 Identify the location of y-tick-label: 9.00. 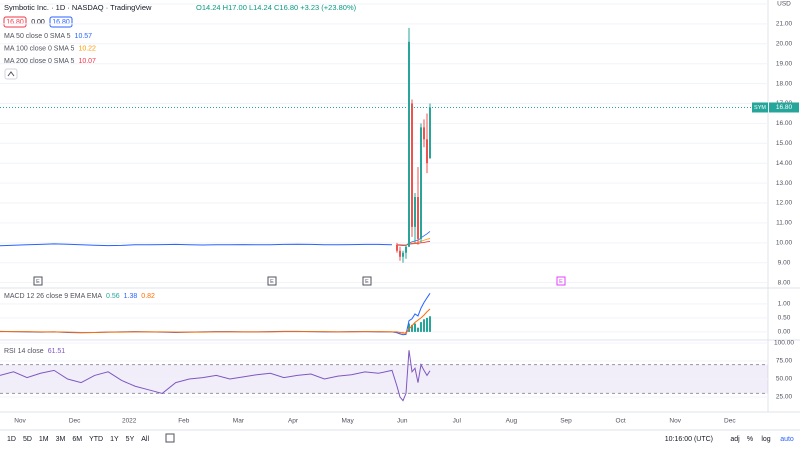
(784, 262).